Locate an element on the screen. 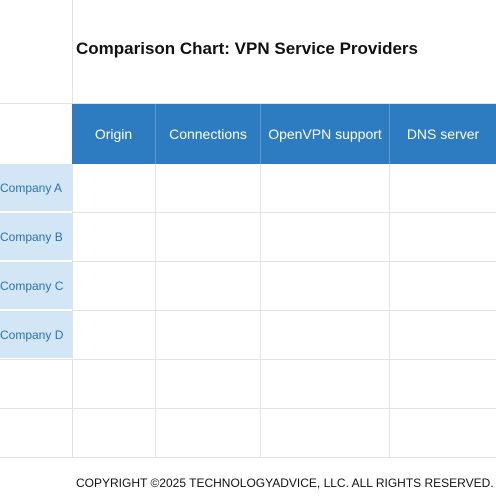  page-title: Comparison Chart: VPN Service Providers is located at coordinates (247, 48).